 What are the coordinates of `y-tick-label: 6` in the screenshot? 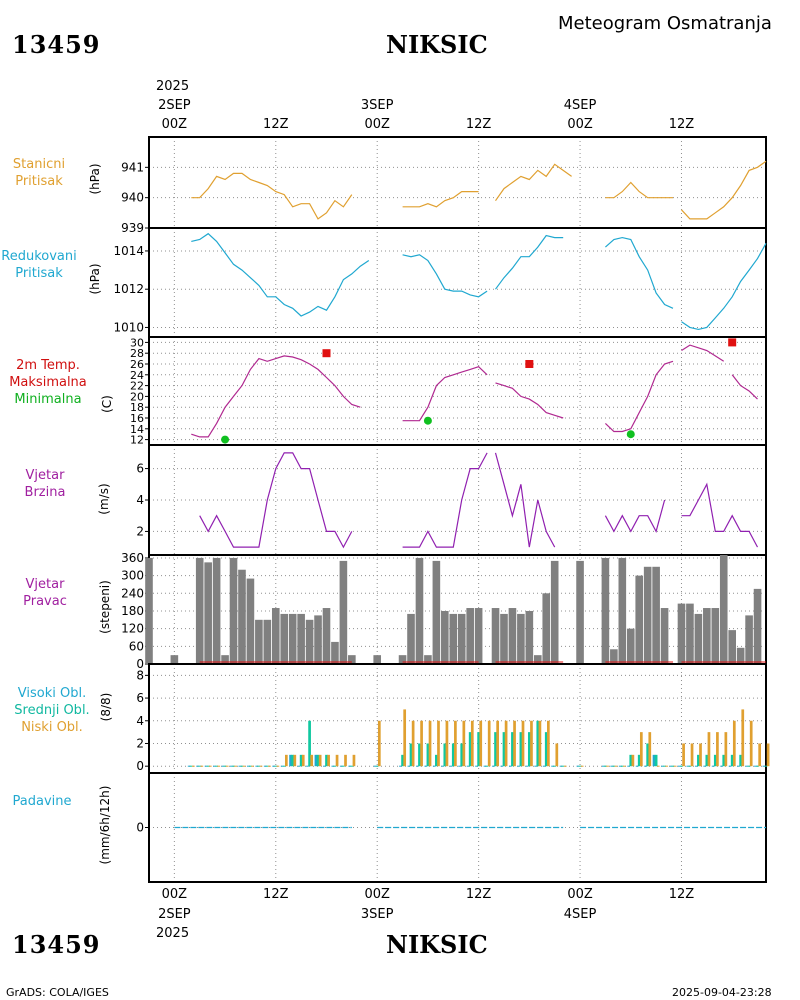 It's located at (140, 698).